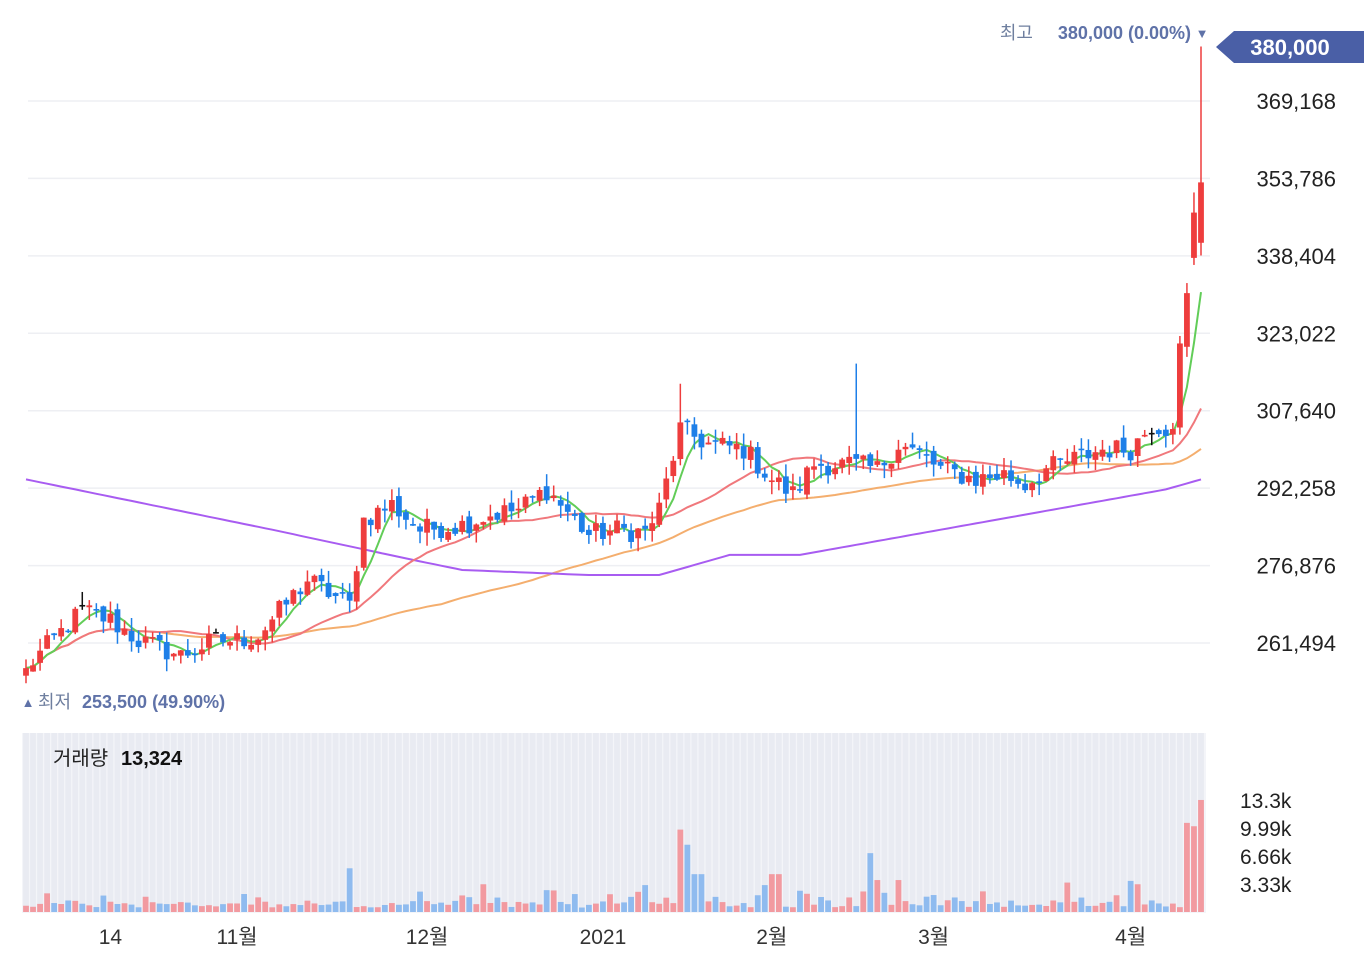 Image resolution: width=1364 pixels, height=962 pixels. Describe the element at coordinates (622, 937) in the screenshot. I see `x-axis: 14 11월 12월 2021 2월 3월 4월` at that location.